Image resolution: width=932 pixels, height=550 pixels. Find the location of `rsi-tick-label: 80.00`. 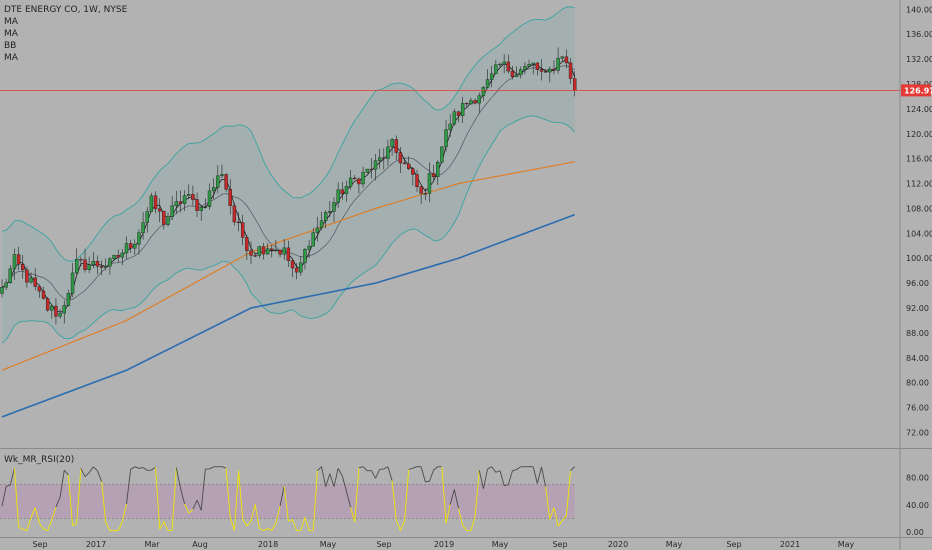

rsi-tick-label: 80.00 is located at coordinates (917, 478).